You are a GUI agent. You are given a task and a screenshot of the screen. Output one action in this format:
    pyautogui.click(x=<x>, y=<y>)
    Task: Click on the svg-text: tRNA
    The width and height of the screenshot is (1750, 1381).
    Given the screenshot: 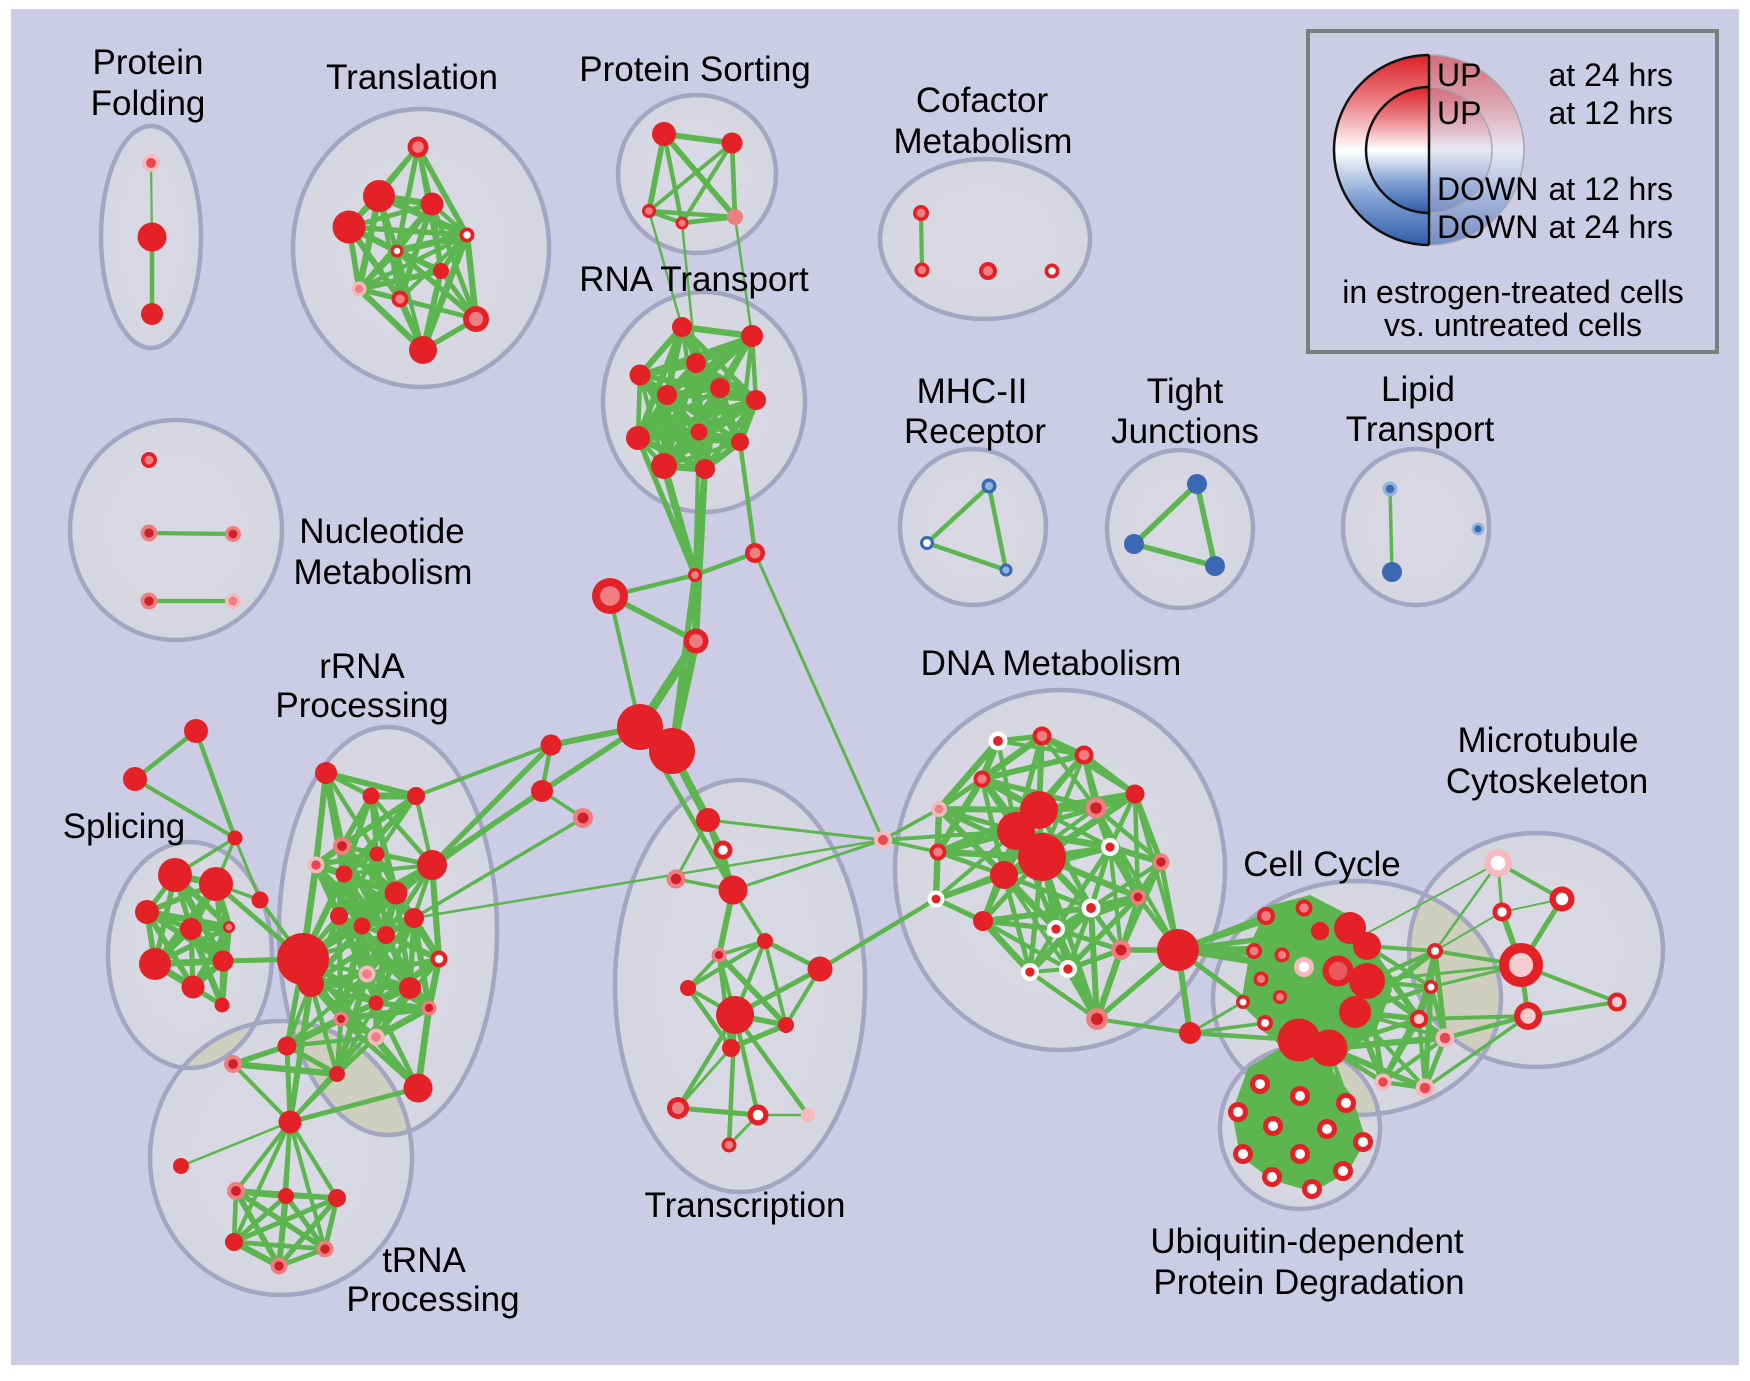 What is the action you would take?
    pyautogui.click(x=424, y=1260)
    